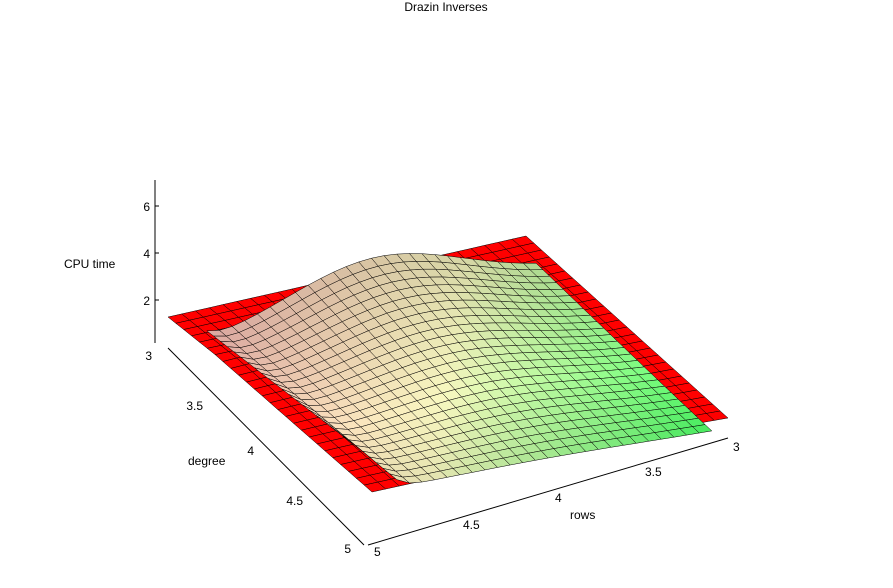 This screenshot has width=893, height=588. Describe the element at coordinates (558, 498) in the screenshot. I see `rows-tick-label: 4` at that location.